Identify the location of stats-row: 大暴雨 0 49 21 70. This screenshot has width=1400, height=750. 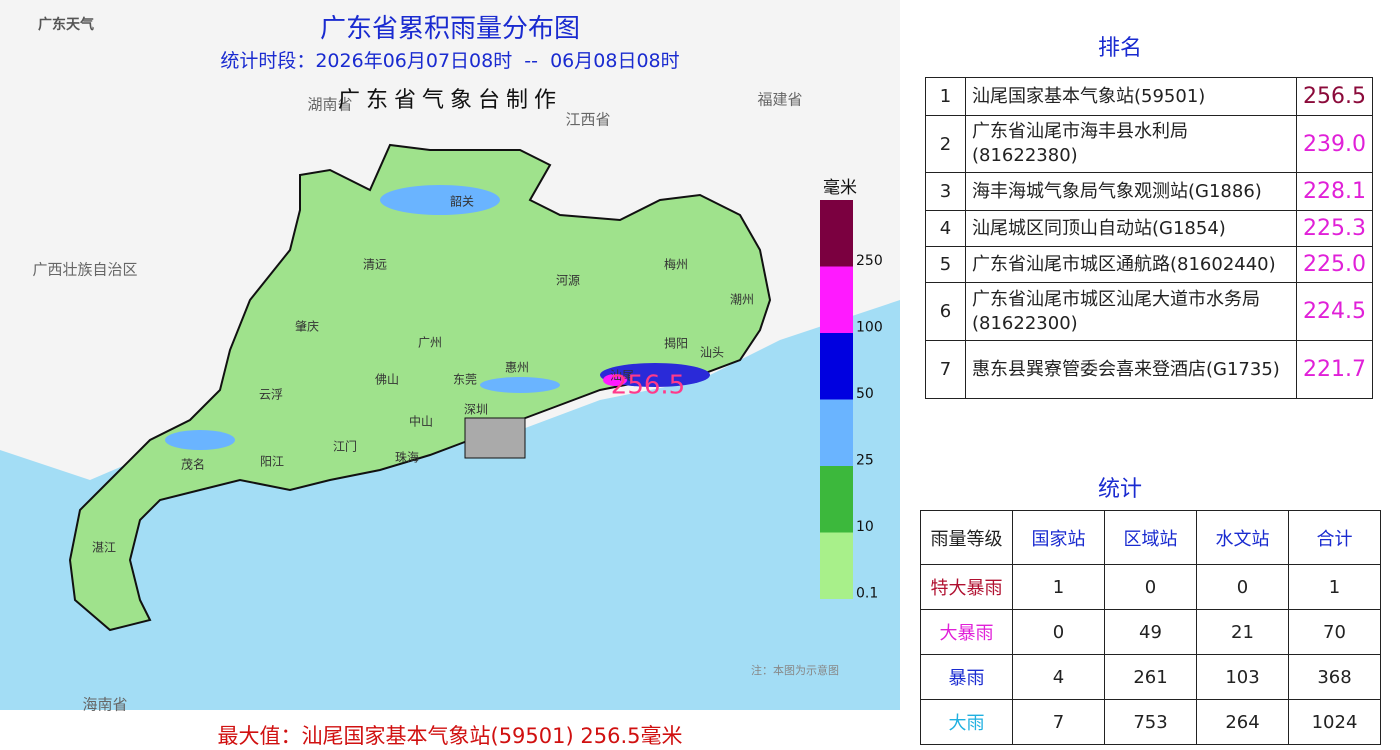
(1150, 632).